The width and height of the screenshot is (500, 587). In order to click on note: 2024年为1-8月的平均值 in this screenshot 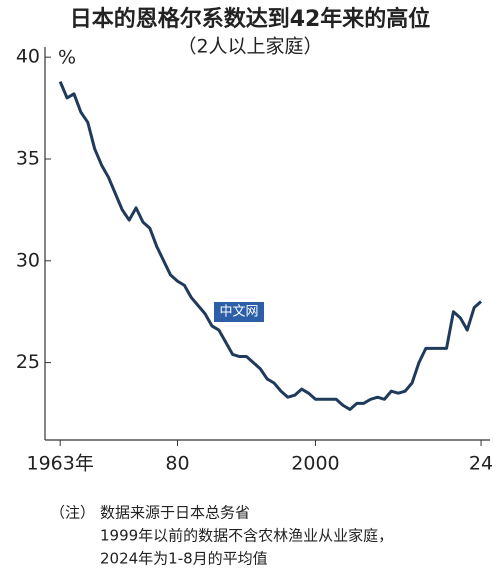, I will do `click(184, 559)`.